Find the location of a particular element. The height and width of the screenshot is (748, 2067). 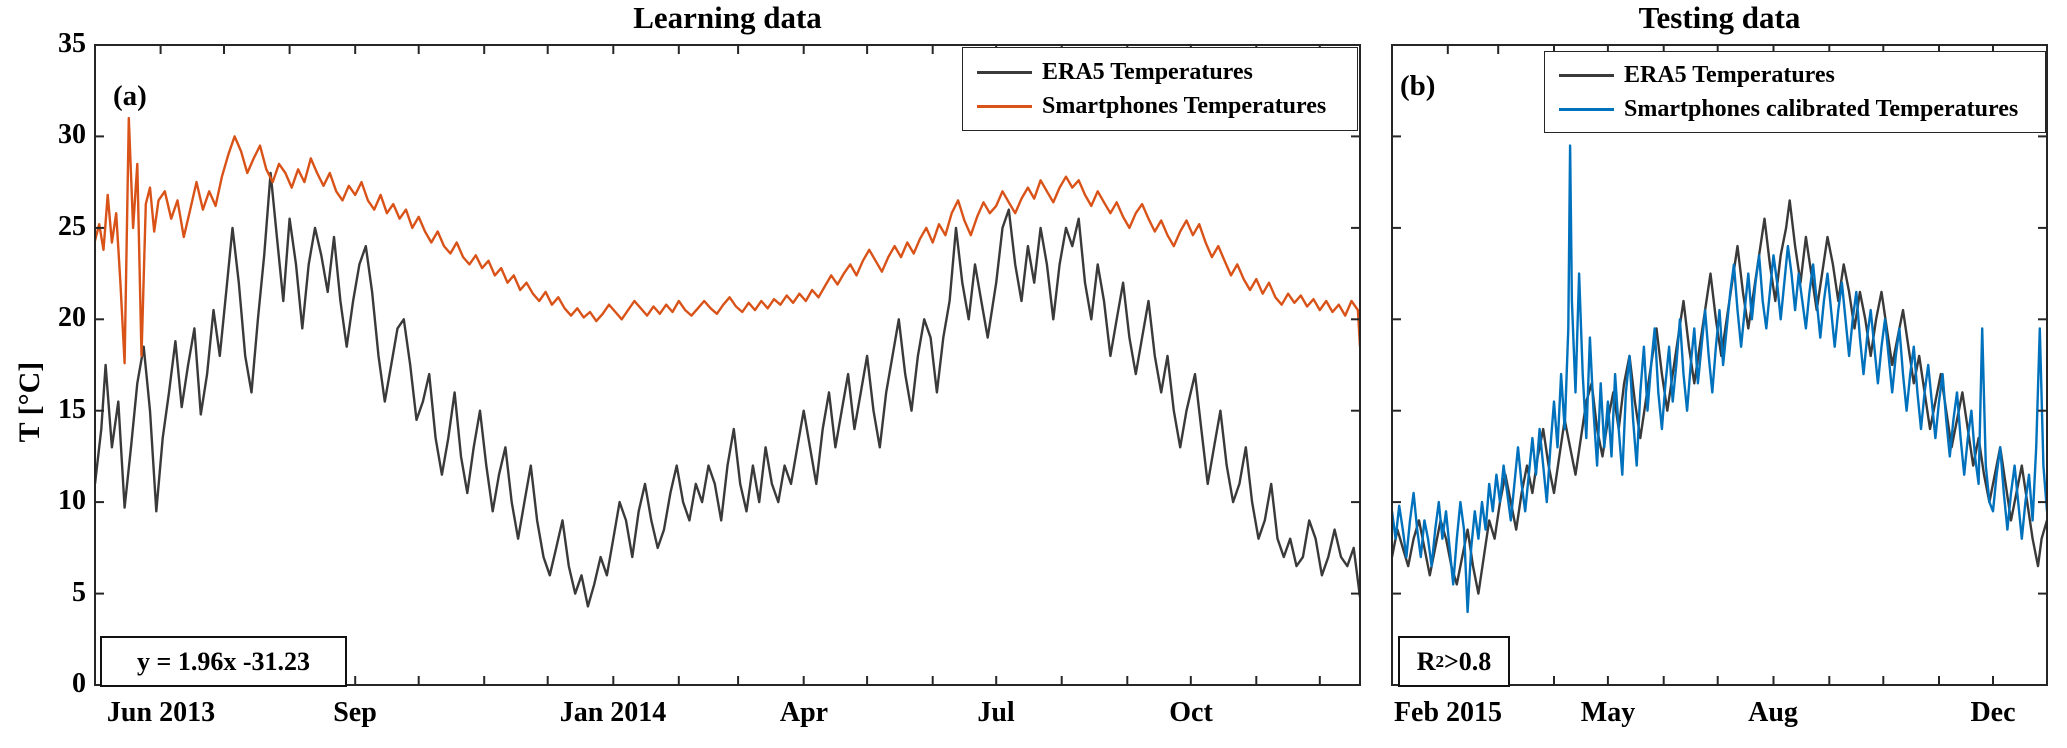

regression-equation-box: y = 1.96x -31.23 is located at coordinates (223, 661).